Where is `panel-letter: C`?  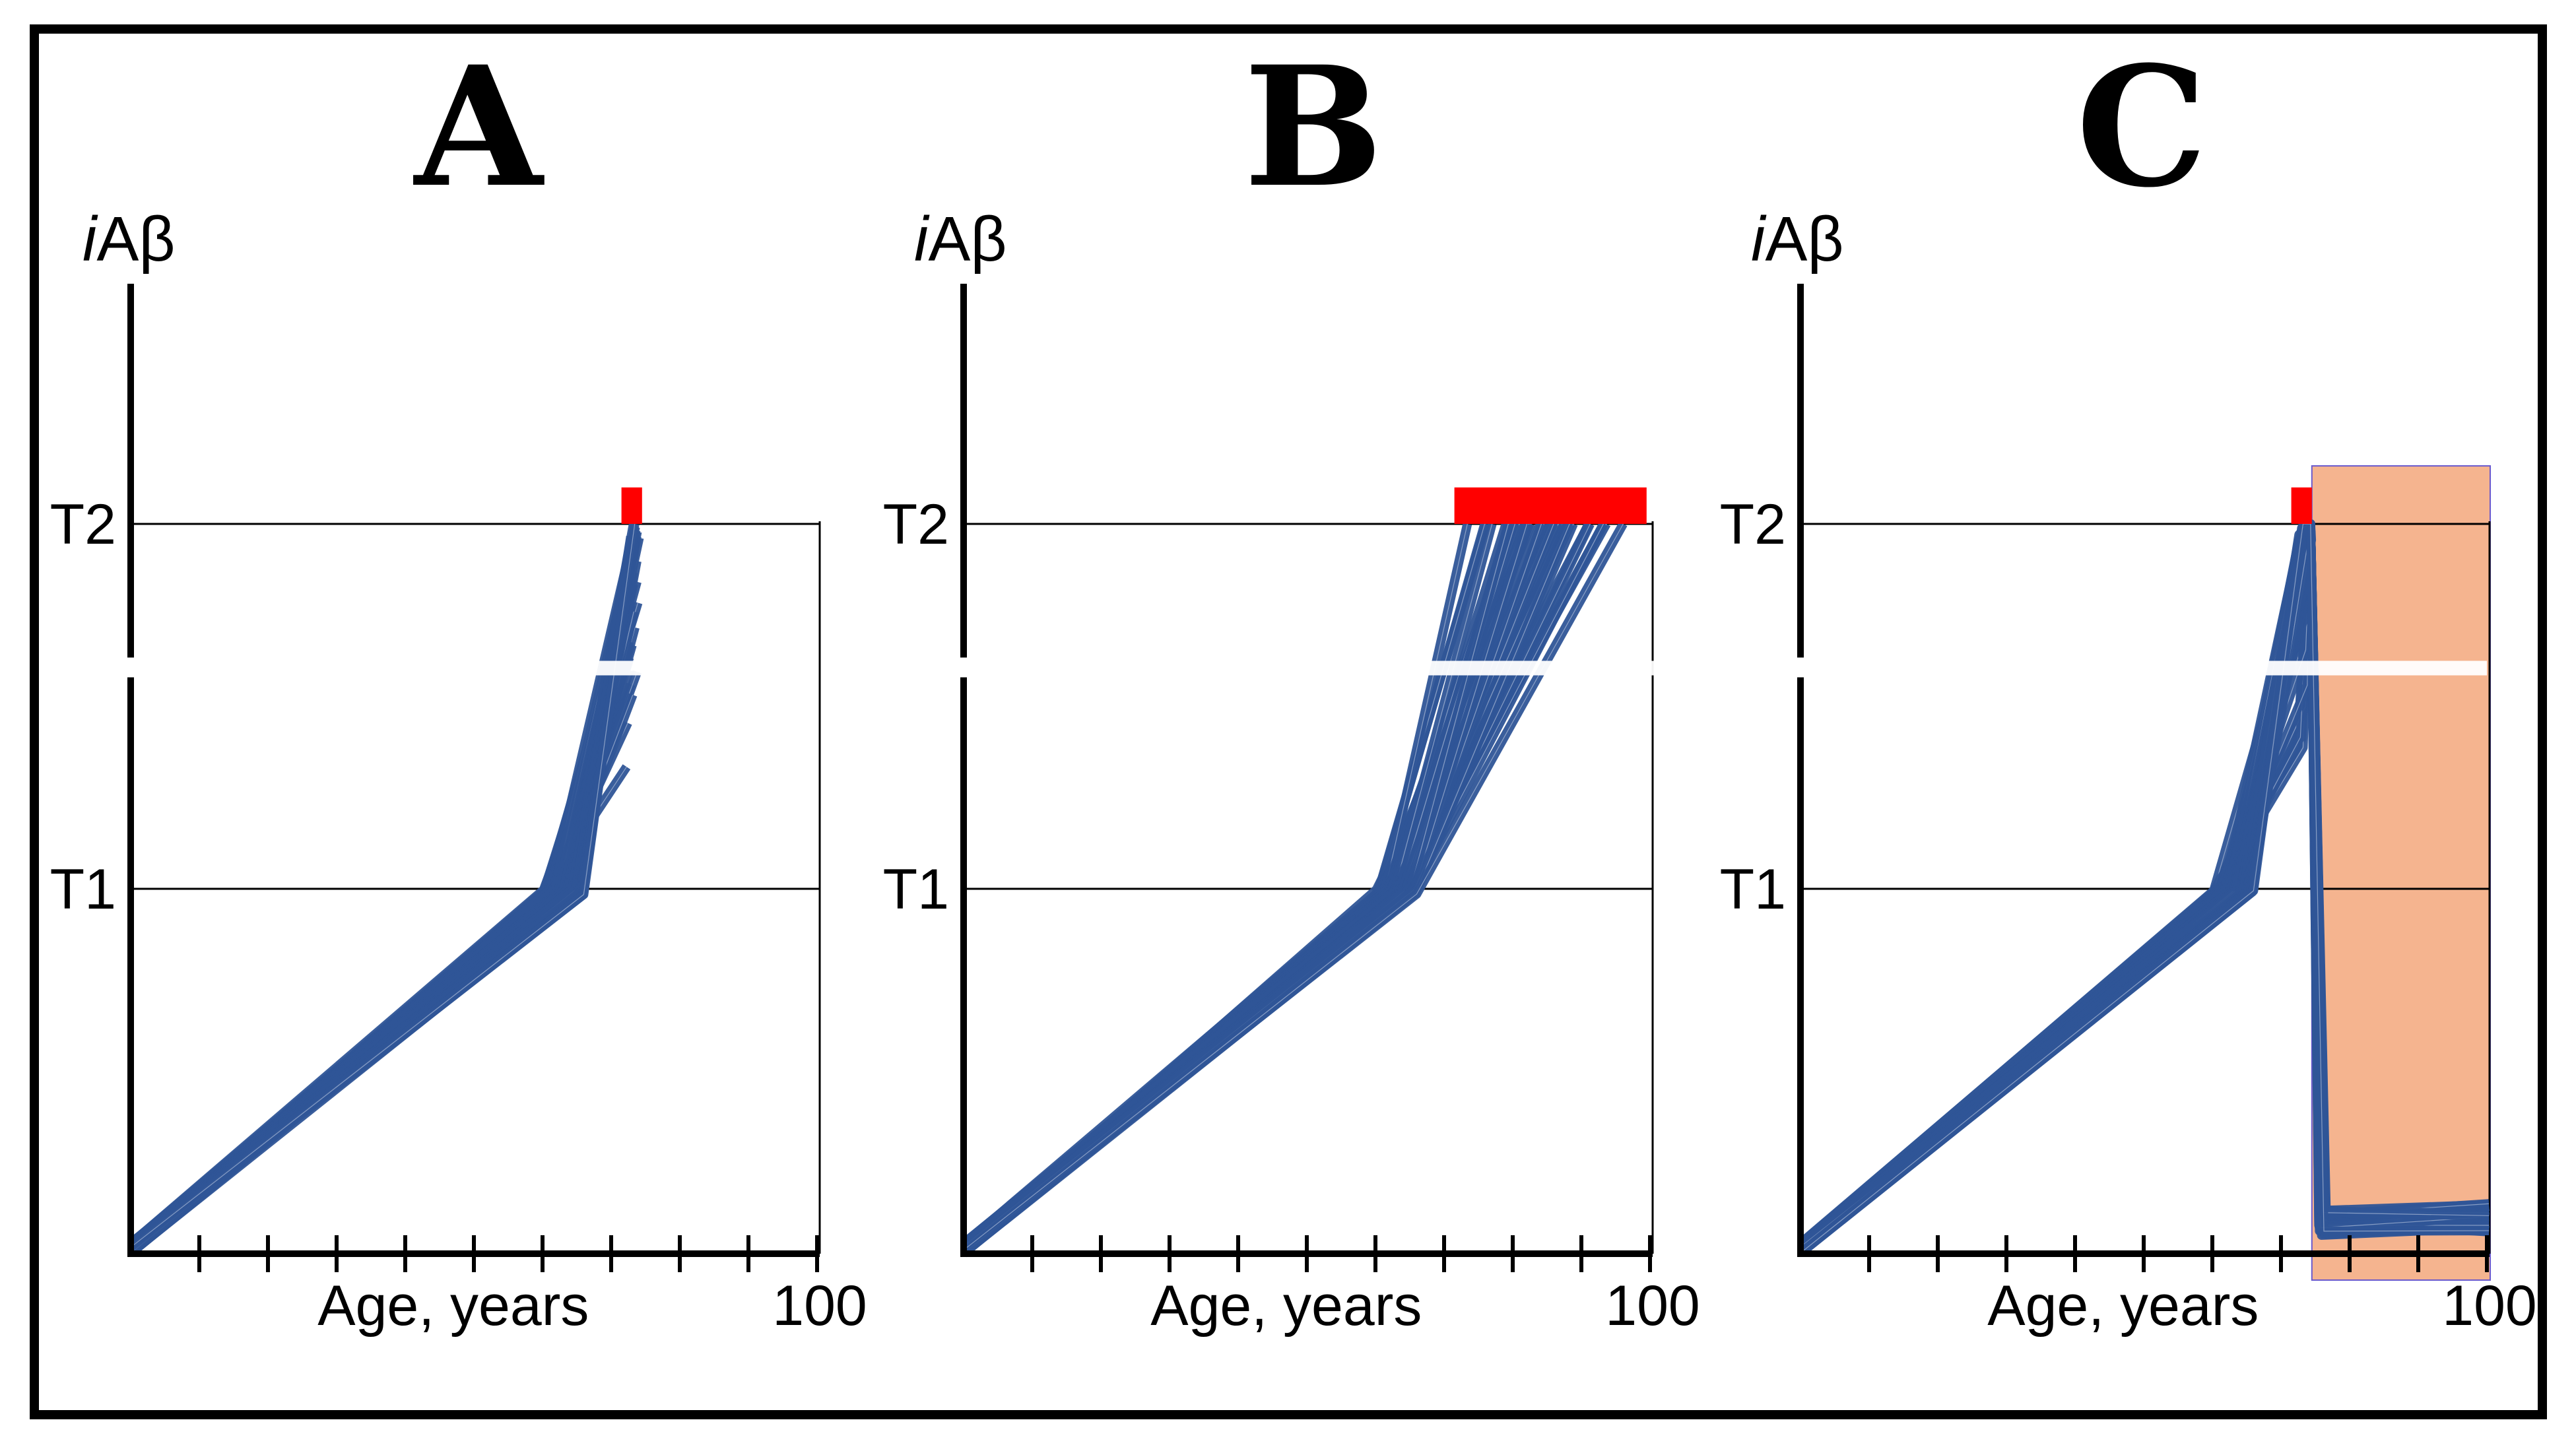 panel-letter: C is located at coordinates (2142, 127).